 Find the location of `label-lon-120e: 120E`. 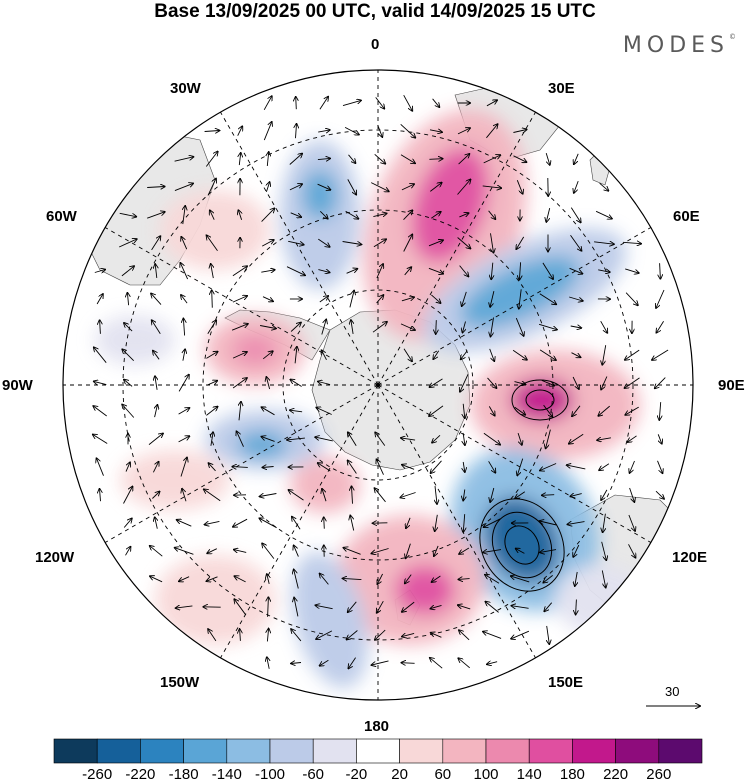

label-lon-120e: 120E is located at coordinates (690, 557).